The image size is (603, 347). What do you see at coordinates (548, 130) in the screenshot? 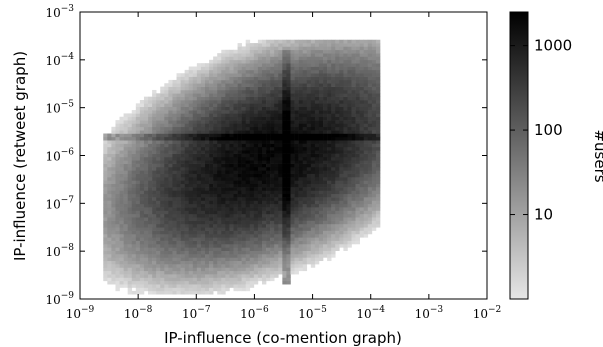
I see `colorbar-tick-label: 100` at bounding box center [548, 130].